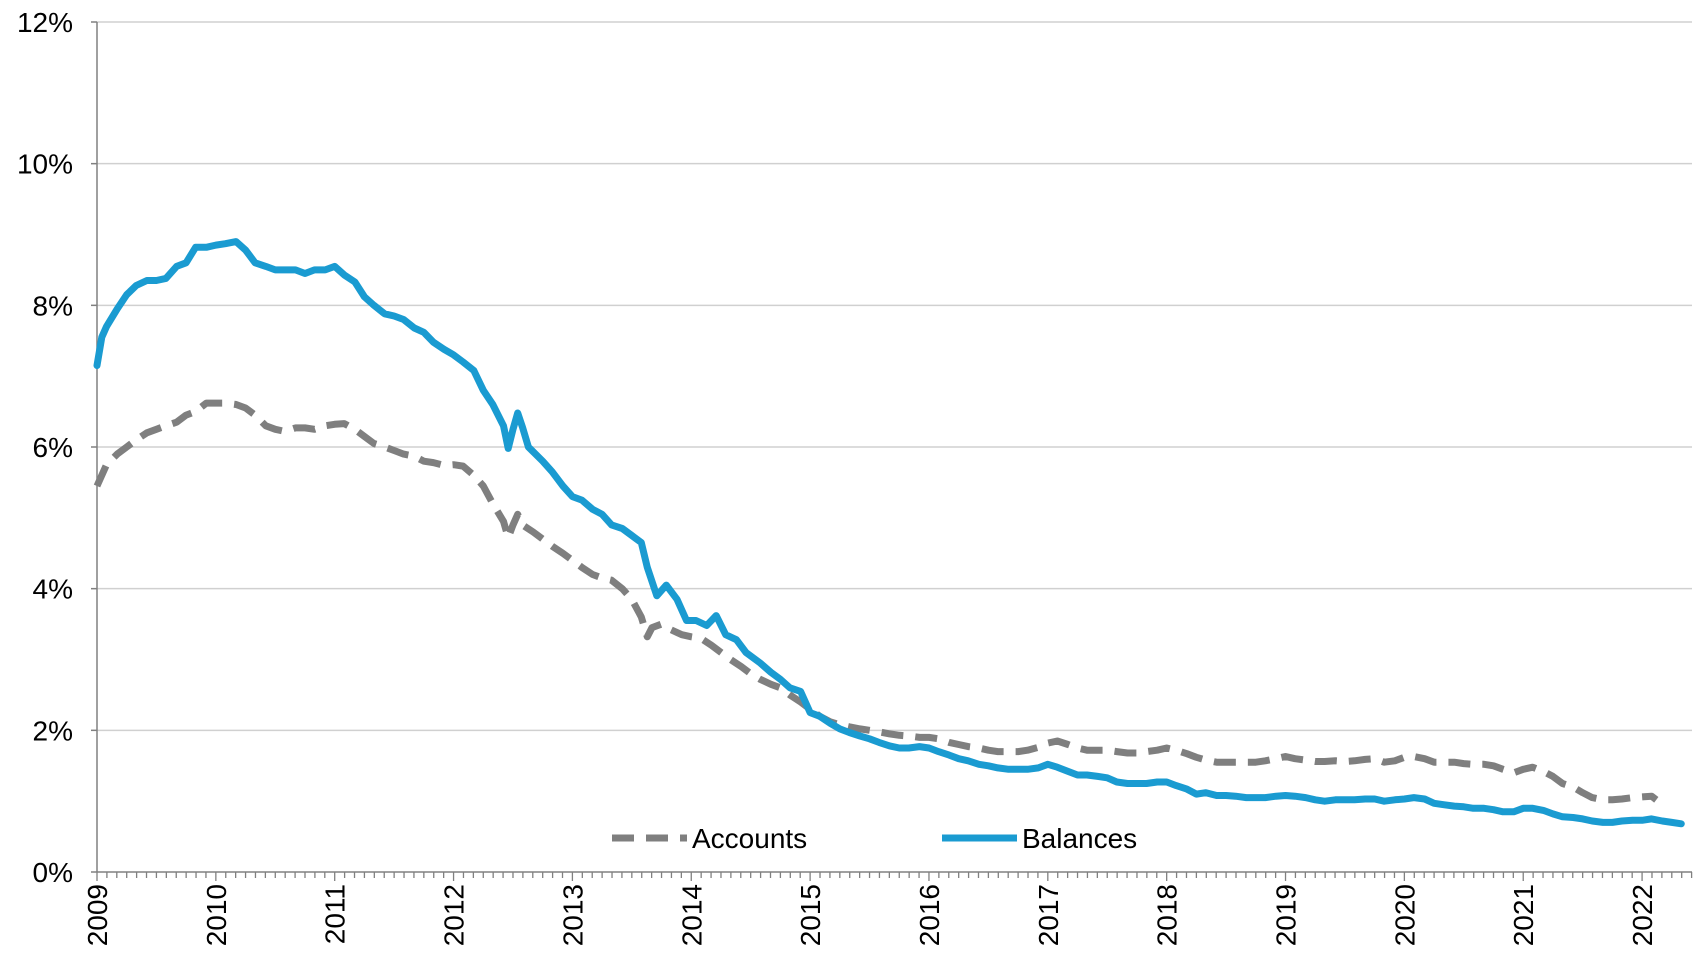 The image size is (1700, 955). What do you see at coordinates (691, 915) in the screenshot?
I see `x-tick-label: 2014` at bounding box center [691, 915].